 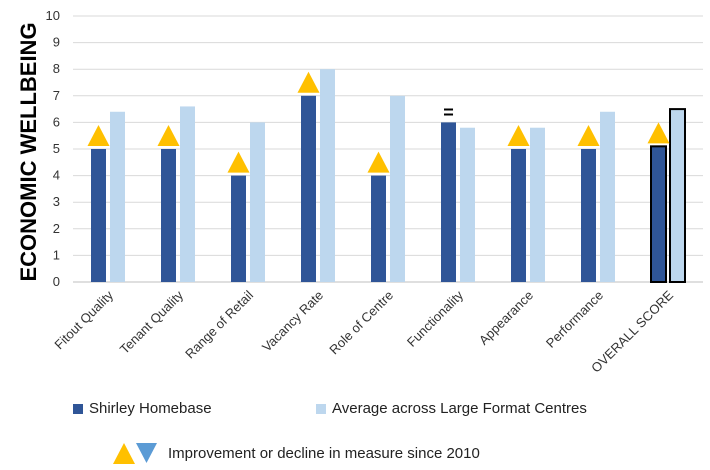 I want to click on down-triangle-icon, so click(x=146, y=453).